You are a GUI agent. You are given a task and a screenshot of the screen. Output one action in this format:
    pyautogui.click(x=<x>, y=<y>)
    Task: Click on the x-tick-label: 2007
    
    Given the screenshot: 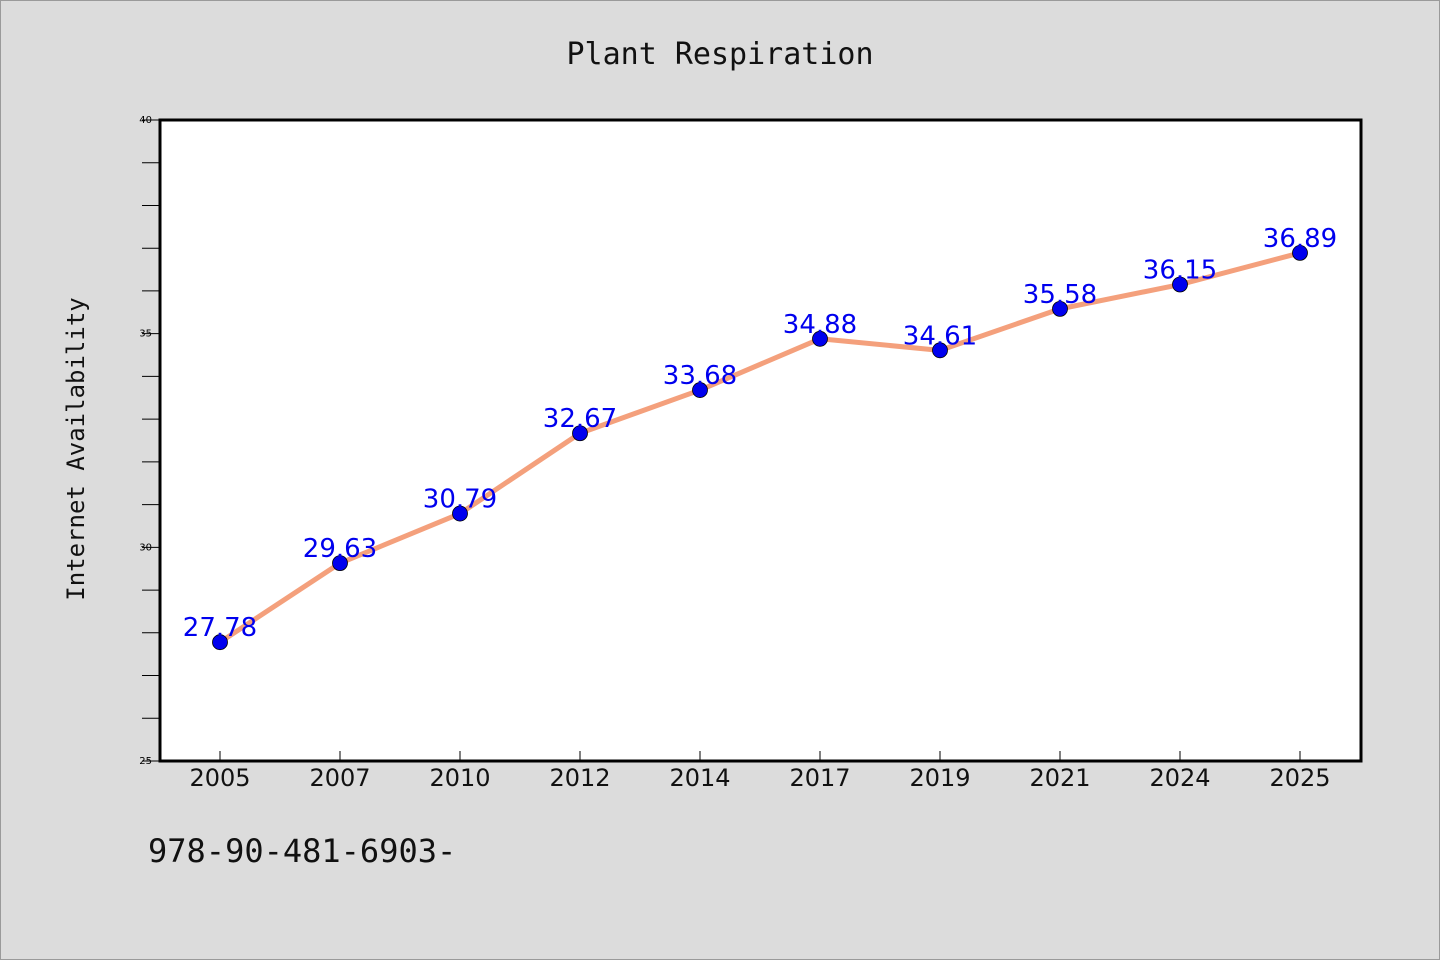 What is the action you would take?
    pyautogui.click(x=339, y=778)
    